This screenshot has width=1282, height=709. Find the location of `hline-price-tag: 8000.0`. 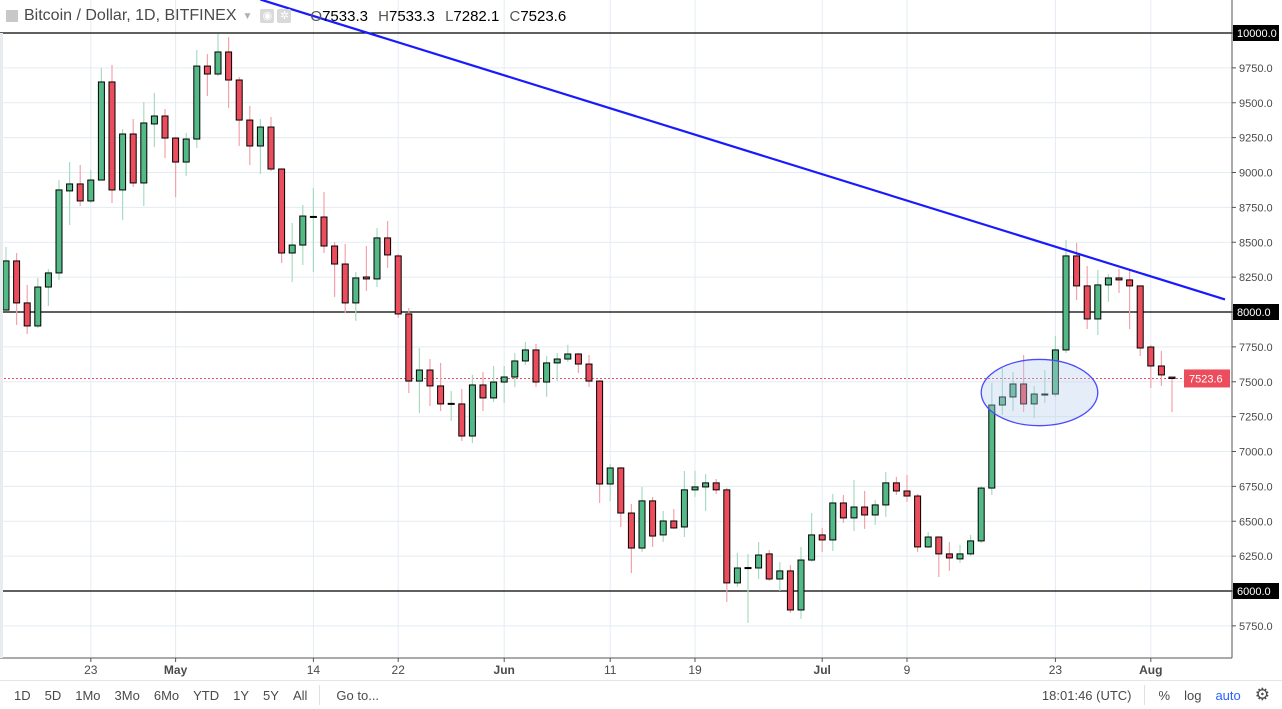

hline-price-tag: 8000.0 is located at coordinates (1256, 312).